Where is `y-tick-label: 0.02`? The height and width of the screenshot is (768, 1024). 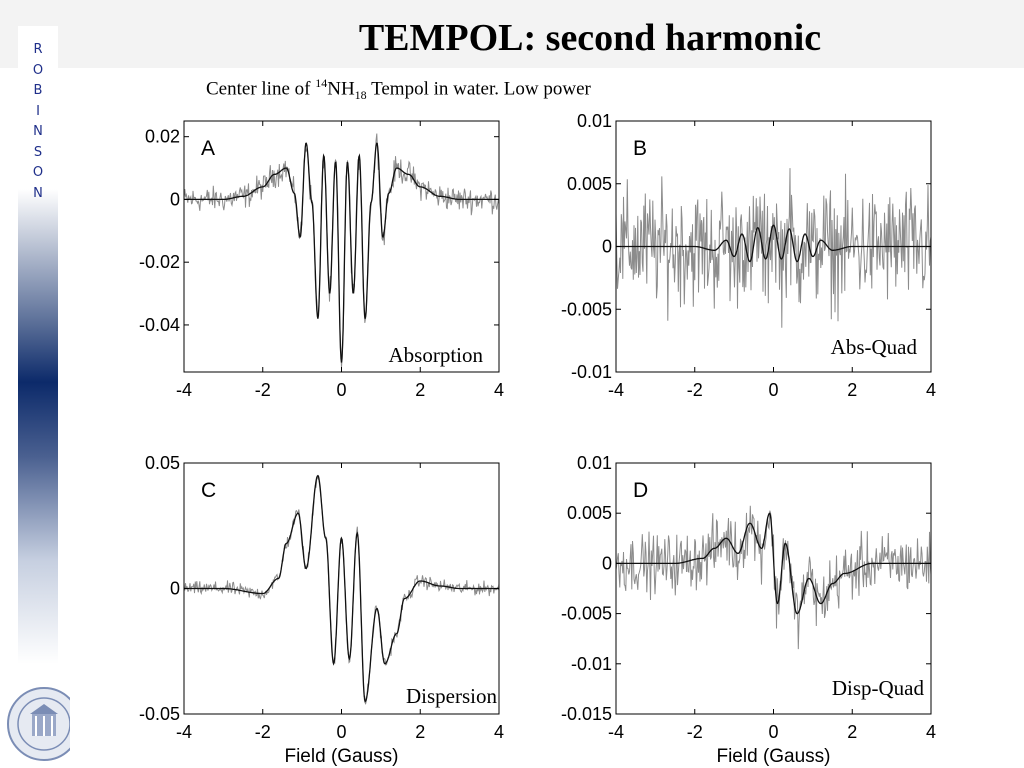
y-tick-label: 0.02 is located at coordinates (162, 137).